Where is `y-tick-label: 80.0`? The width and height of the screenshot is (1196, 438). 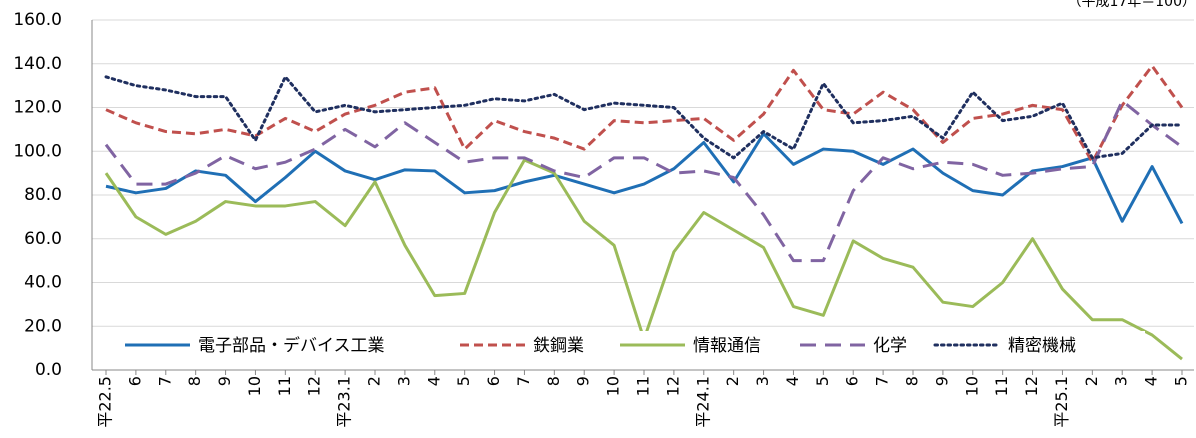
y-tick-label: 80.0 is located at coordinates (43, 195).